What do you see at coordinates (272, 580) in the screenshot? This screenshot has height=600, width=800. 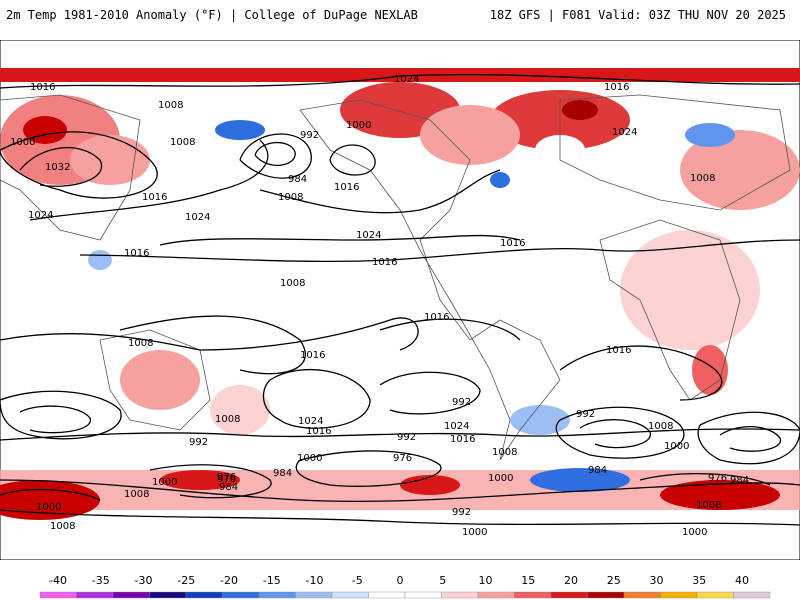 I see `colorbar-tick-label: -15` at bounding box center [272, 580].